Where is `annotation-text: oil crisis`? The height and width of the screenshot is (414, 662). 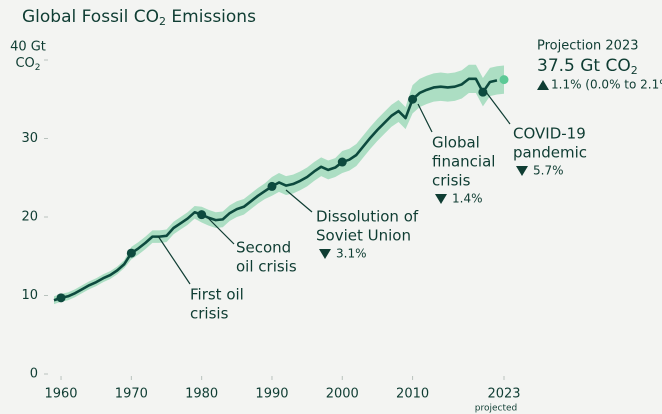
annotation-text: oil crisis is located at coordinates (266, 267).